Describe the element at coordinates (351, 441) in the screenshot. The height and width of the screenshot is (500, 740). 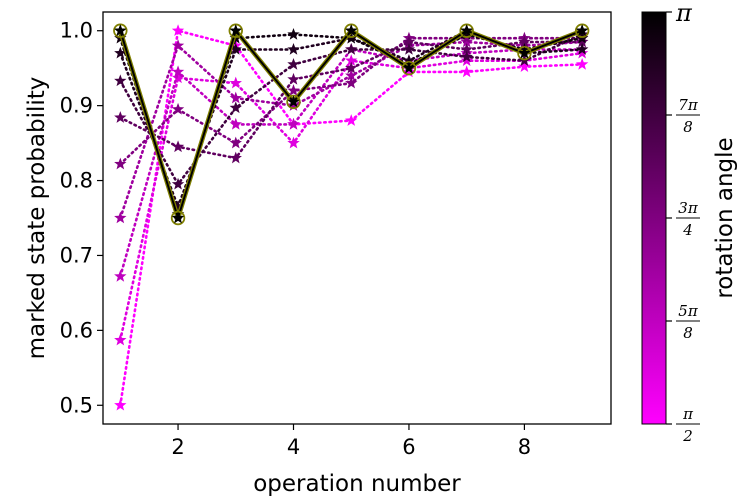
I see `x-axis: 2 4 6 8` at that location.